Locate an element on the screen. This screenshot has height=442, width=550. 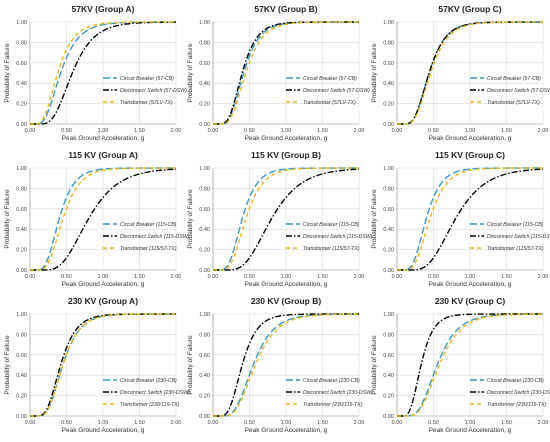
legend-label: Circuit Breaker (115-CB) is located at coordinates (331, 225).